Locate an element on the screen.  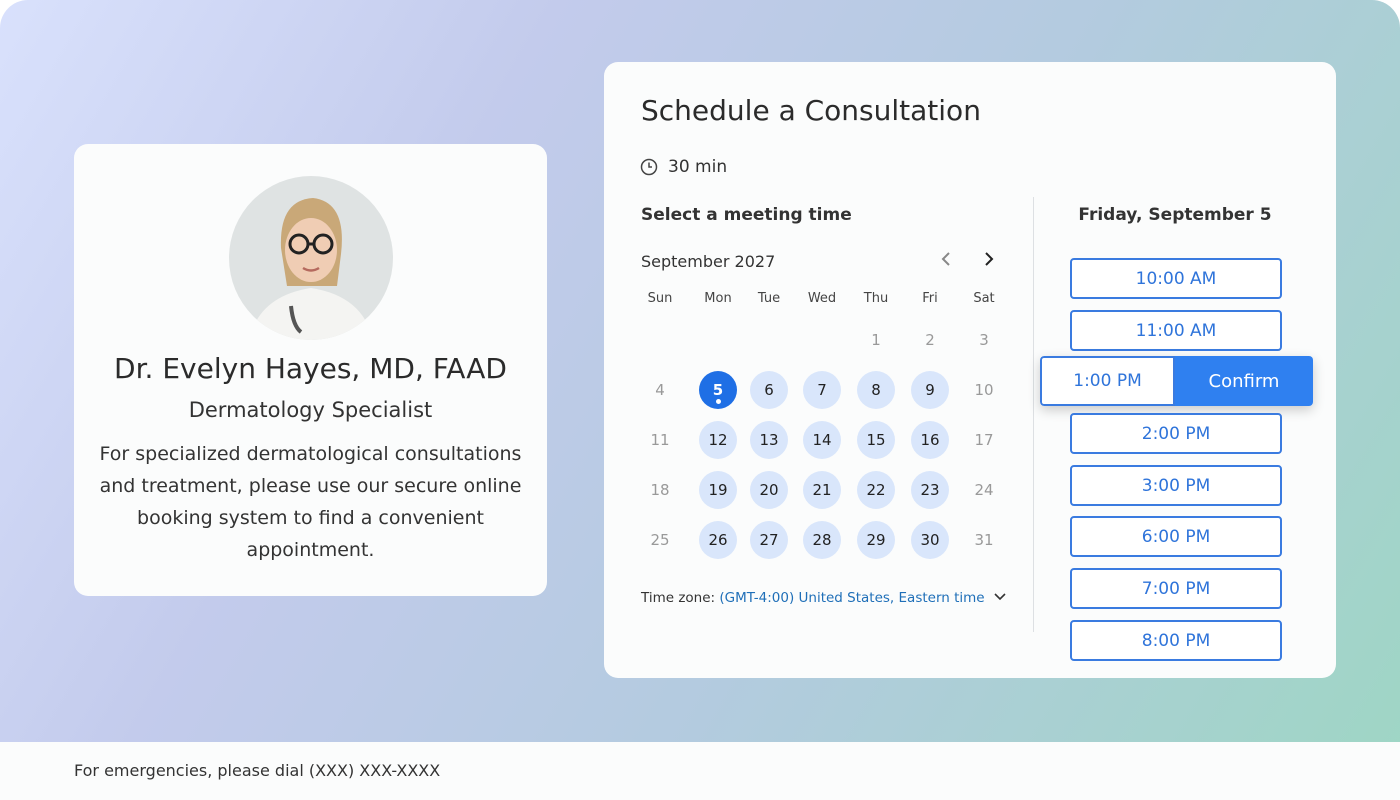
available-day: 6 is located at coordinates (769, 390).